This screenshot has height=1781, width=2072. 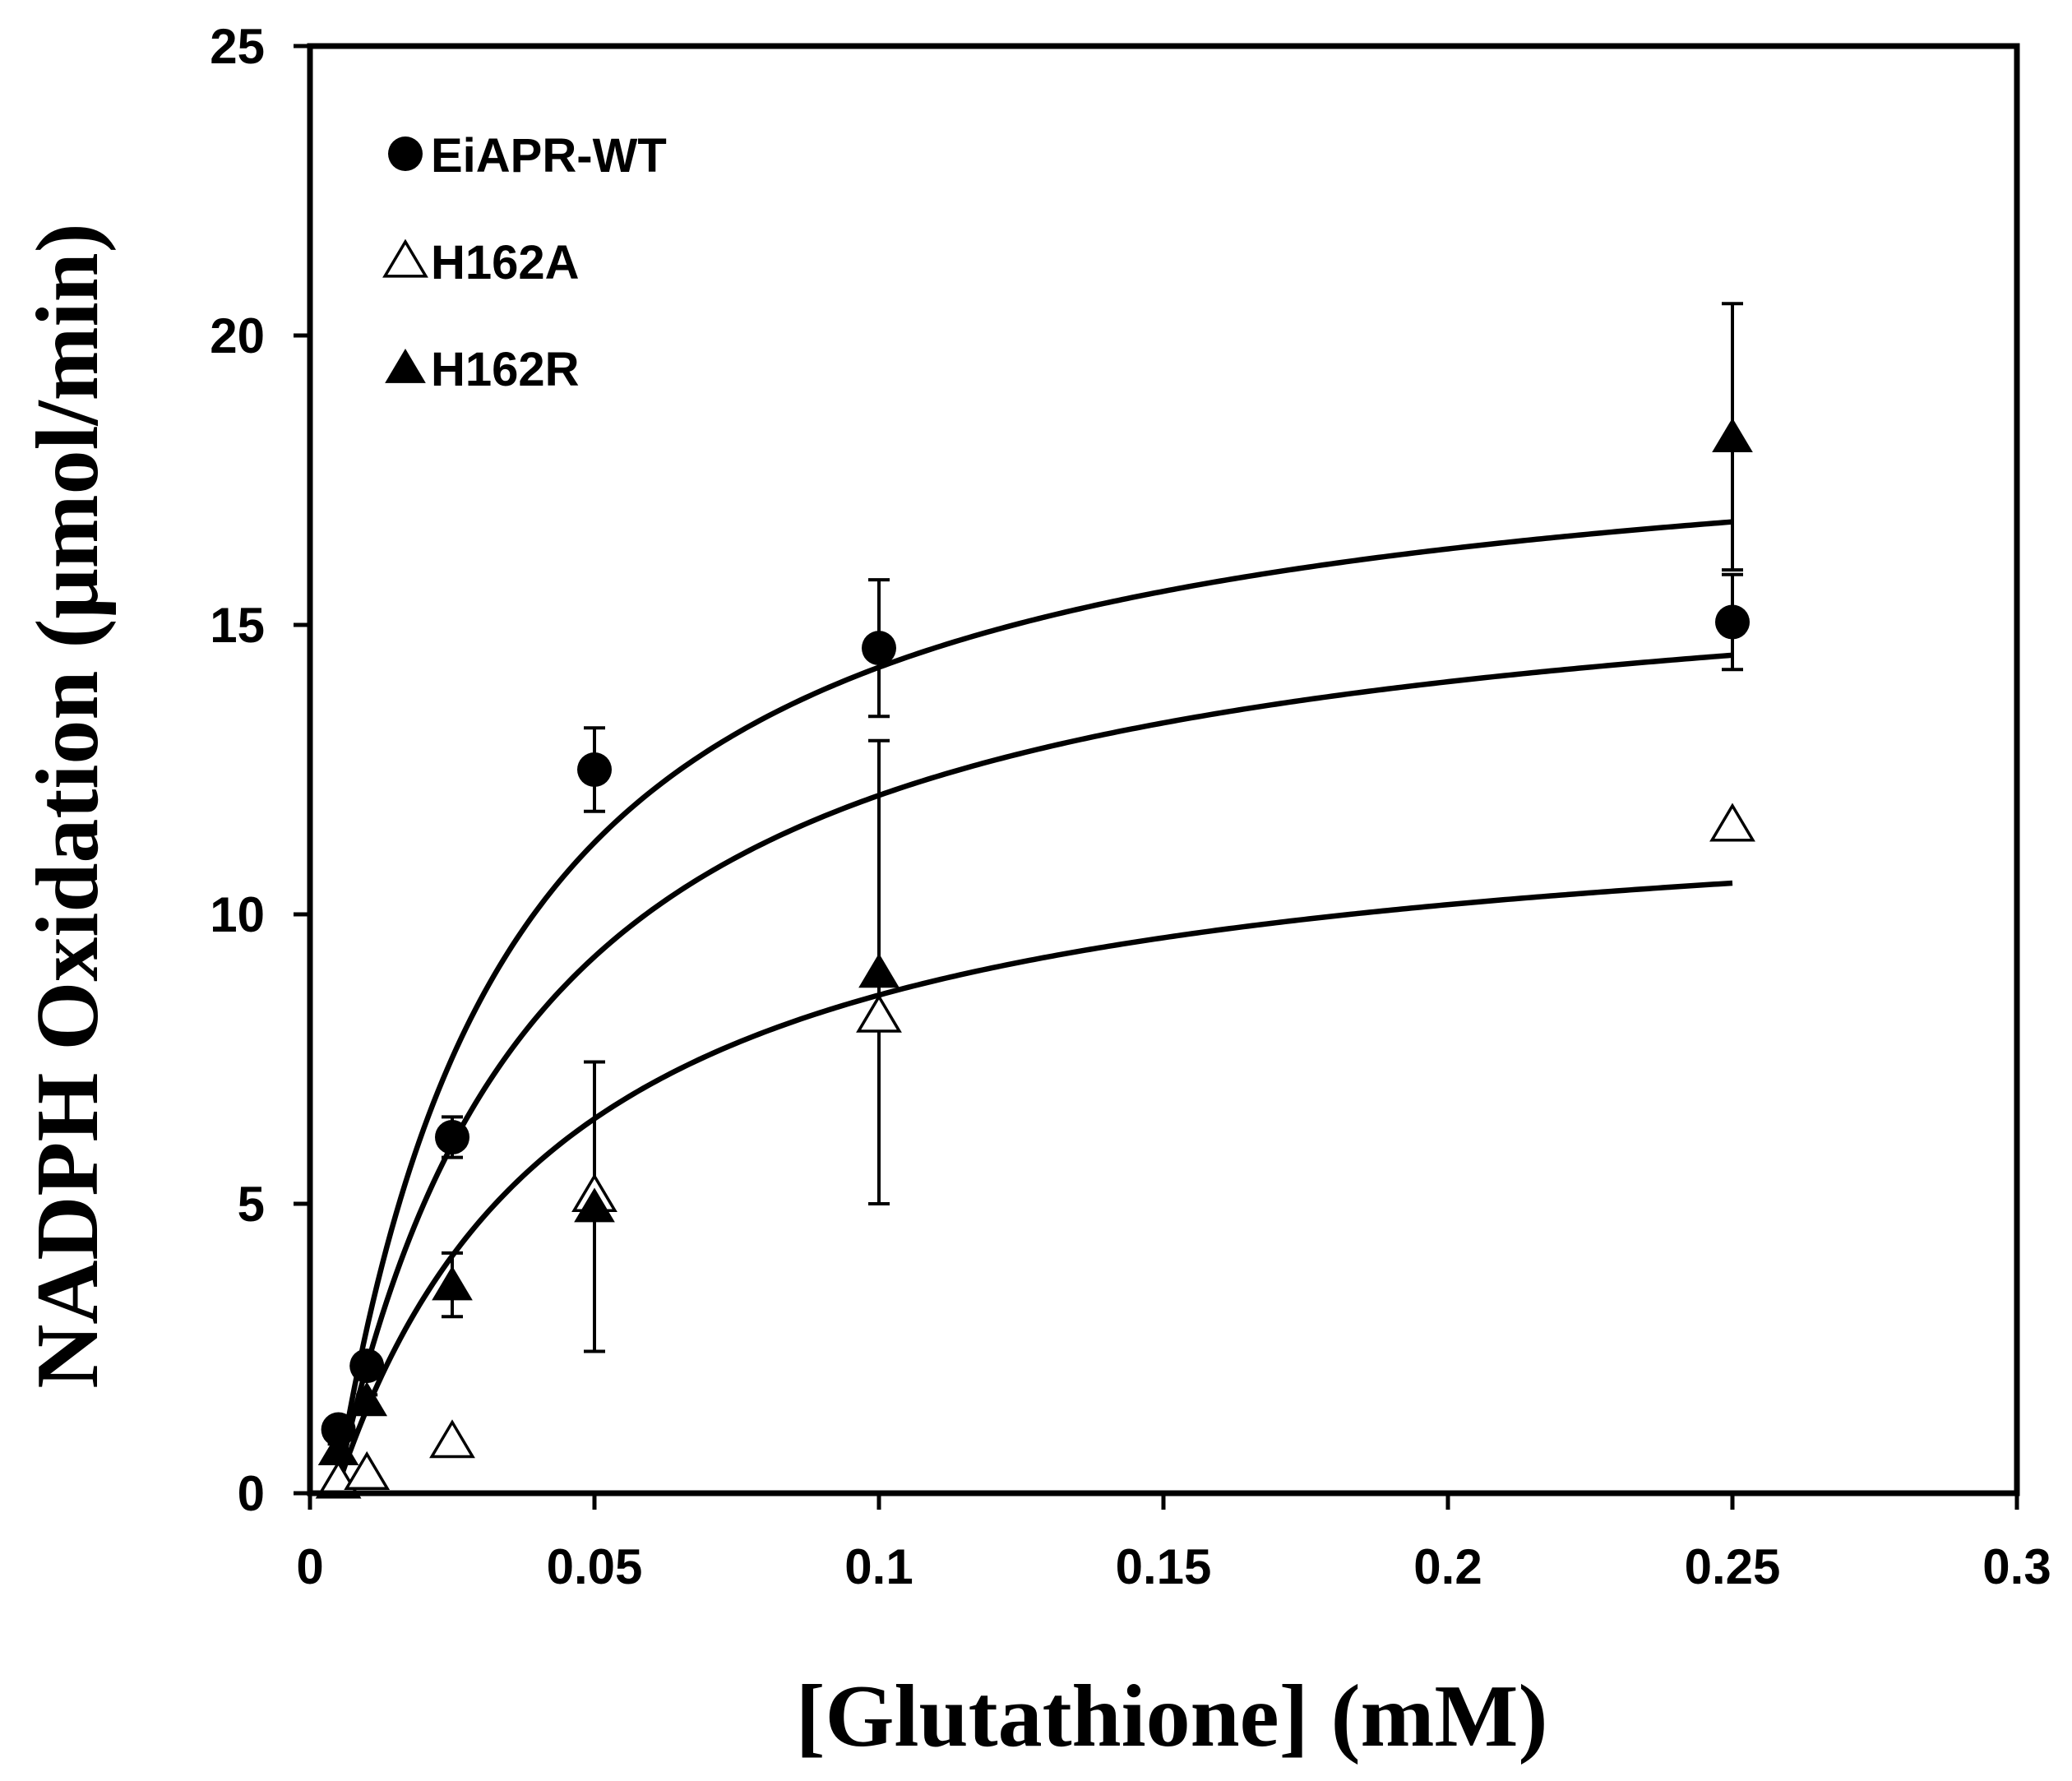 I want to click on y-axis-ticks: 0 5 10 15 20 25, so click(x=260, y=770).